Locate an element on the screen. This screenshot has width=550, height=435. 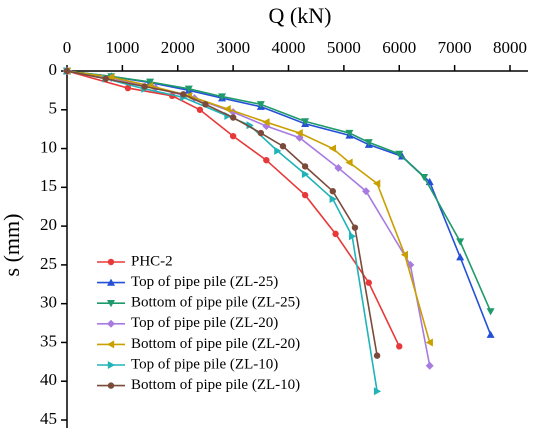
x-tick-label: 5000 is located at coordinates (344, 47).